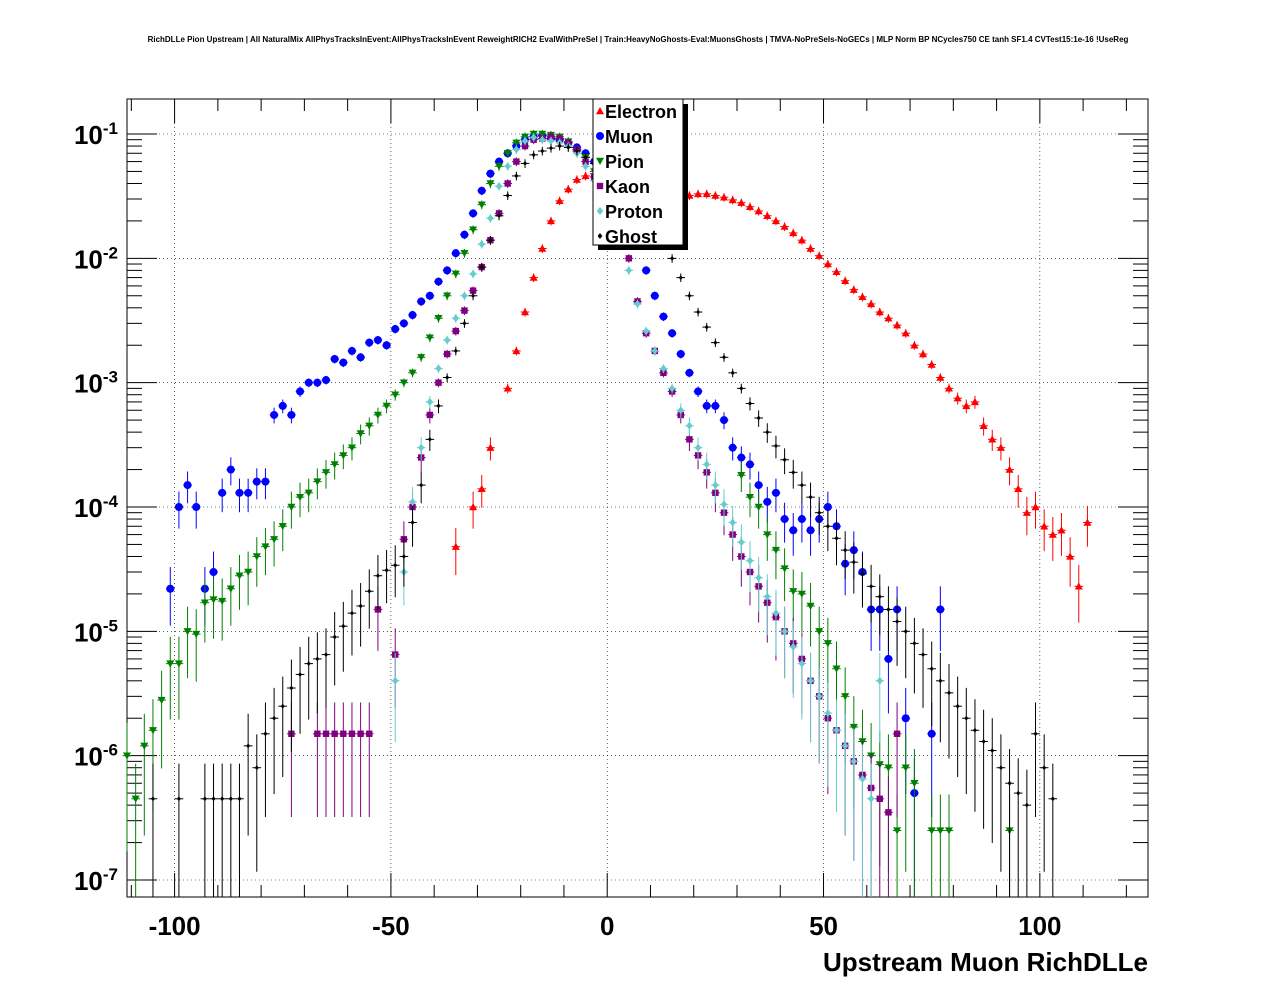 The image size is (1276, 996). I want to click on y-tick-label: 10-7, so click(96, 880).